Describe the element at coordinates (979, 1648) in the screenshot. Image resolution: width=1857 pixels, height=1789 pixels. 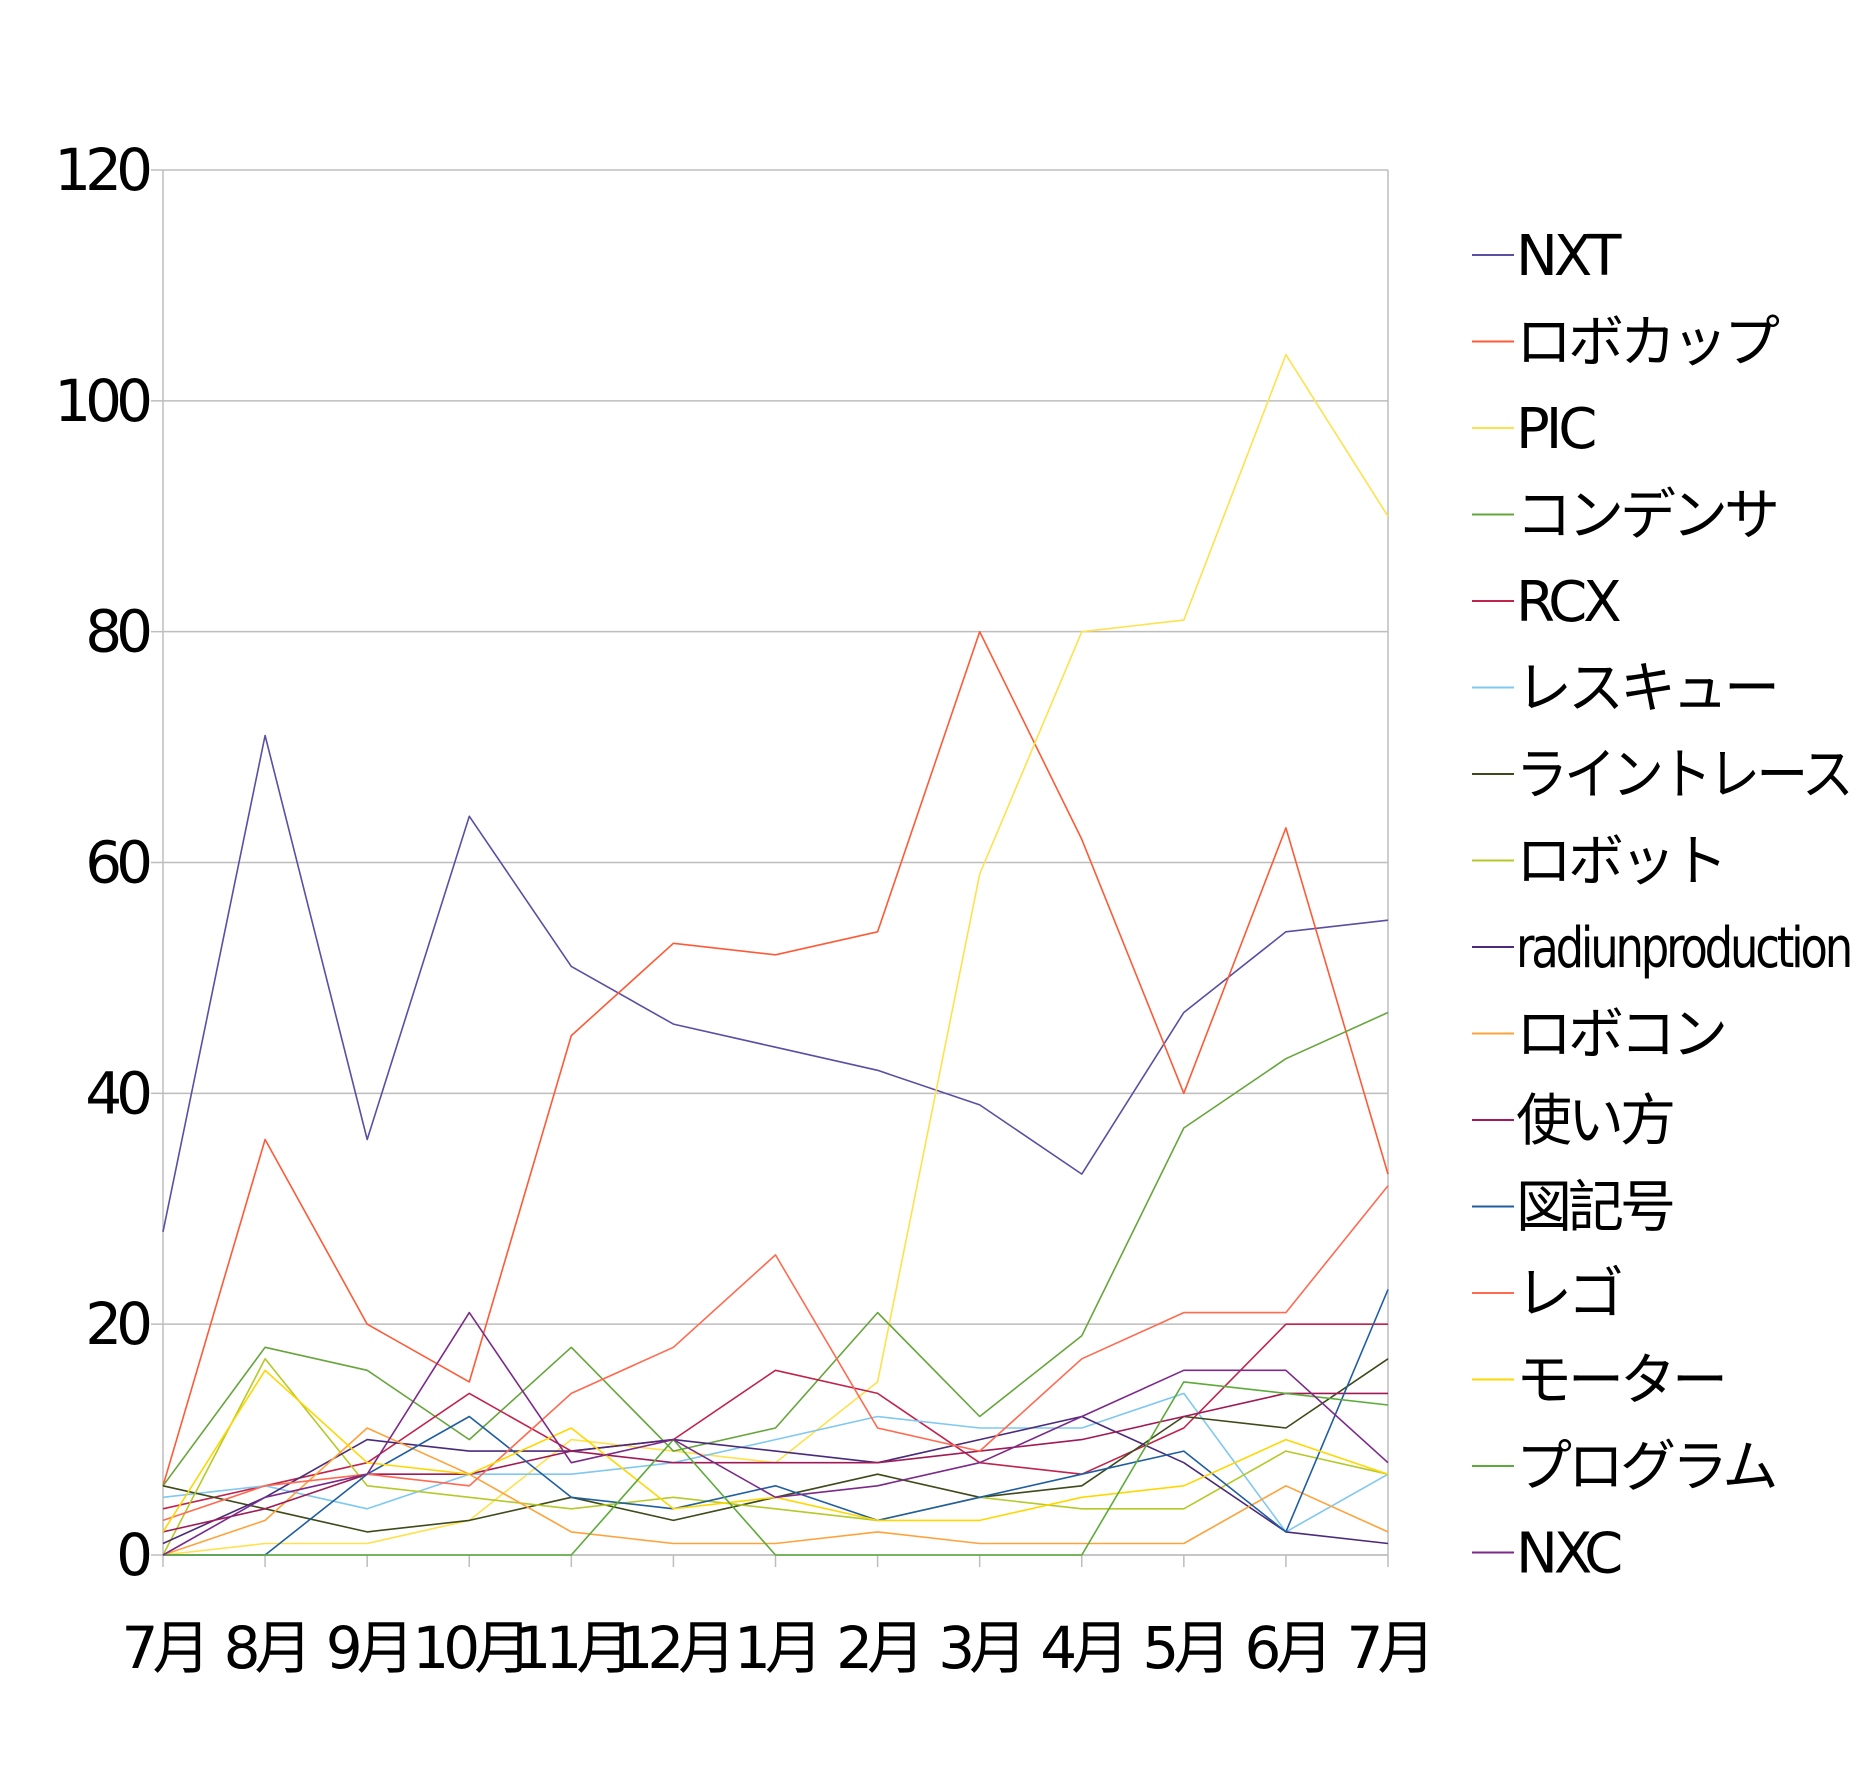
I see `x-tick-label: 3月` at that location.